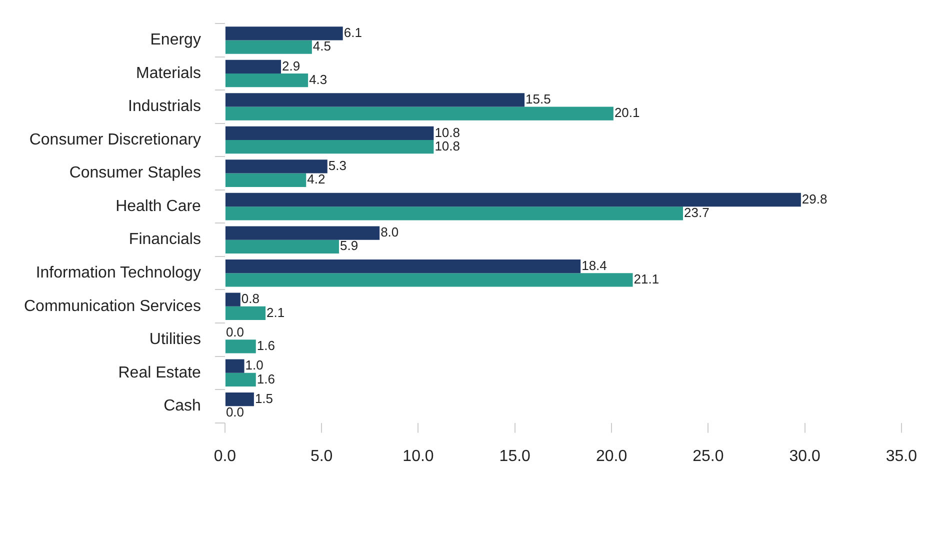 This screenshot has width=931, height=540. I want to click on y-tick-label: Communication Services, so click(112, 306).